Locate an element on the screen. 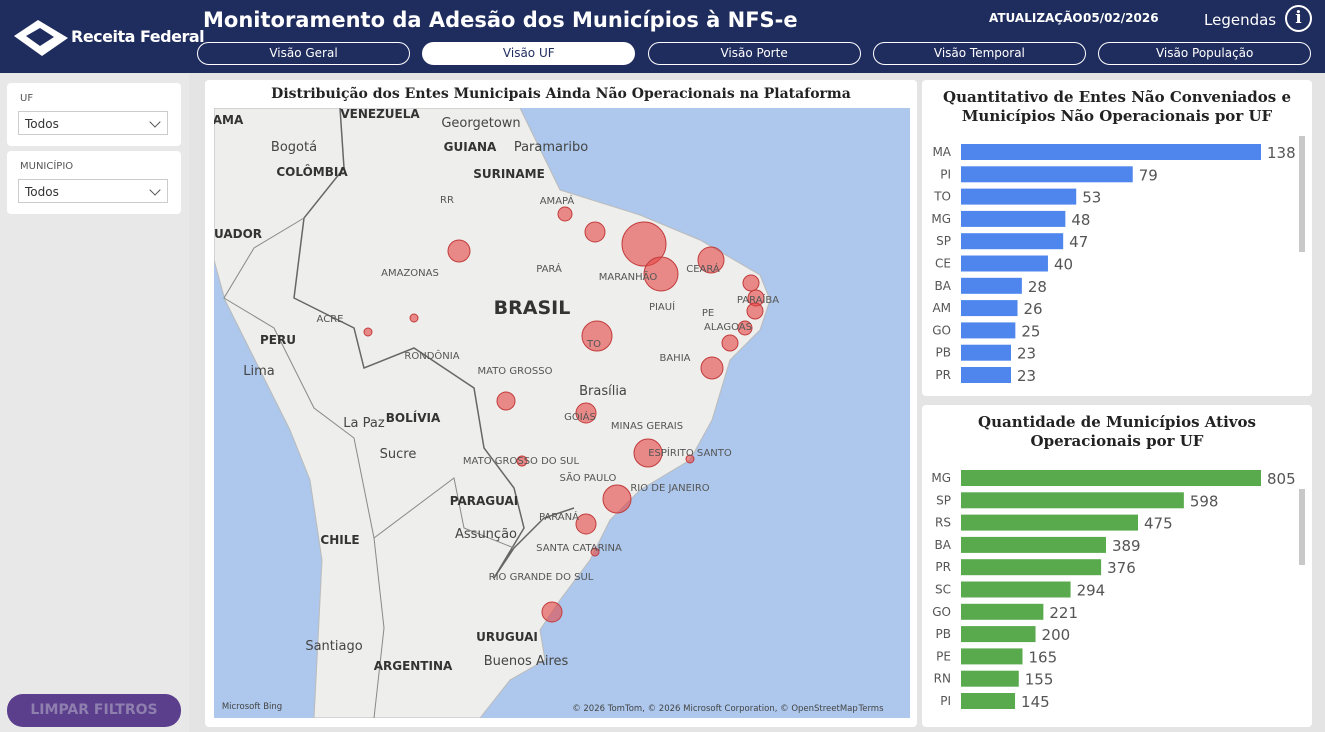 This screenshot has height=732, width=1325. category-label: MG is located at coordinates (941, 219).